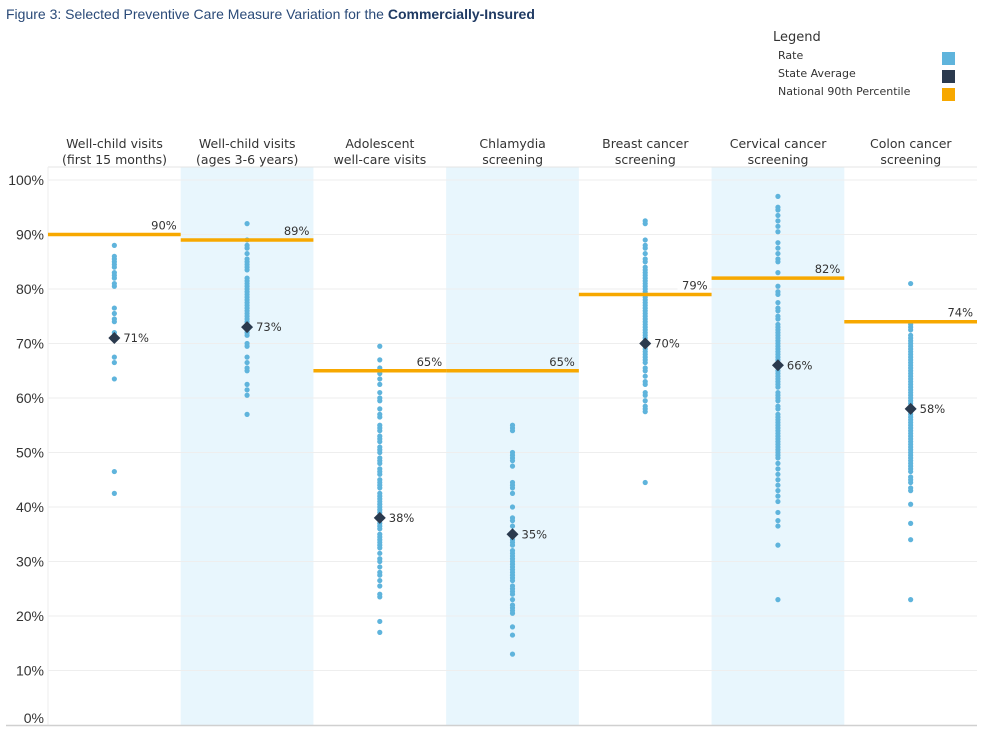  I want to click on column-header-line: Adolescent, so click(380, 143).